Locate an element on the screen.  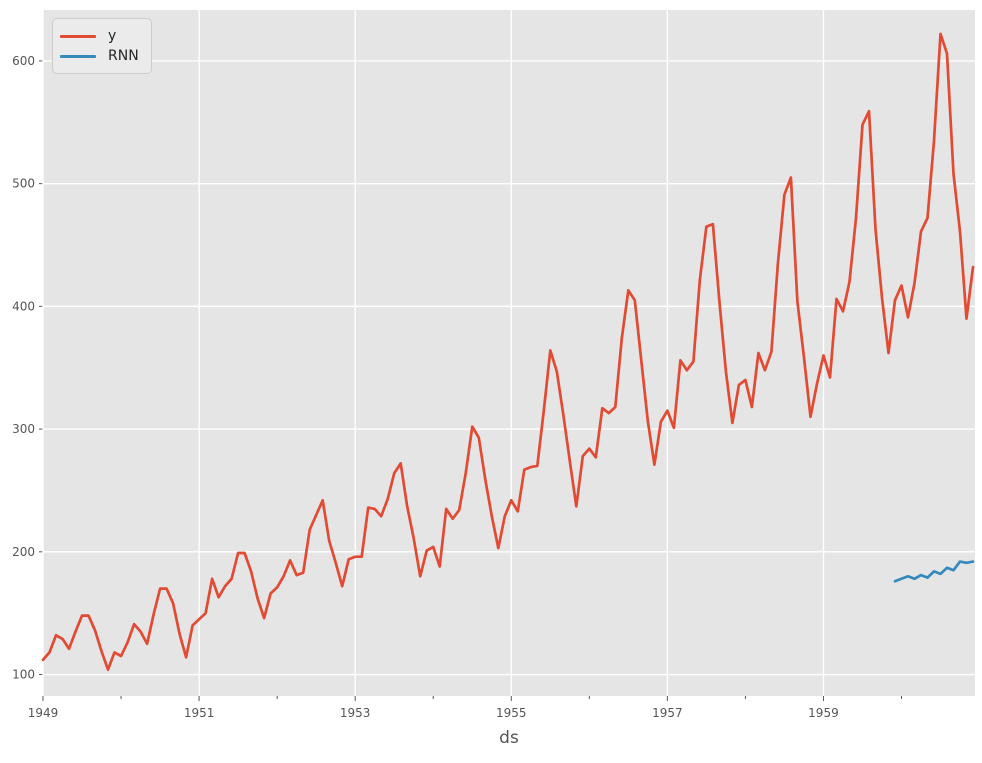
x-tick-label: 1949 is located at coordinates (43, 713).